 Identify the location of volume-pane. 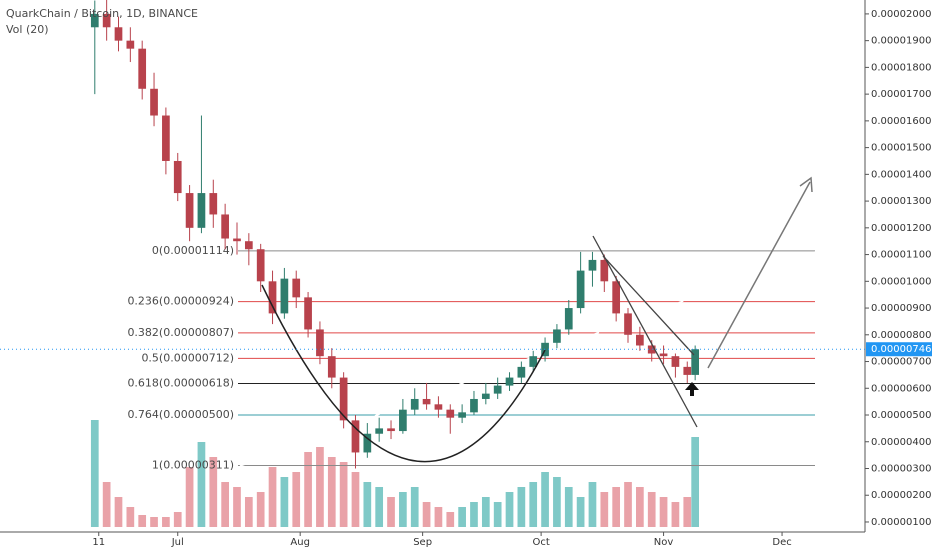
(395, 473).